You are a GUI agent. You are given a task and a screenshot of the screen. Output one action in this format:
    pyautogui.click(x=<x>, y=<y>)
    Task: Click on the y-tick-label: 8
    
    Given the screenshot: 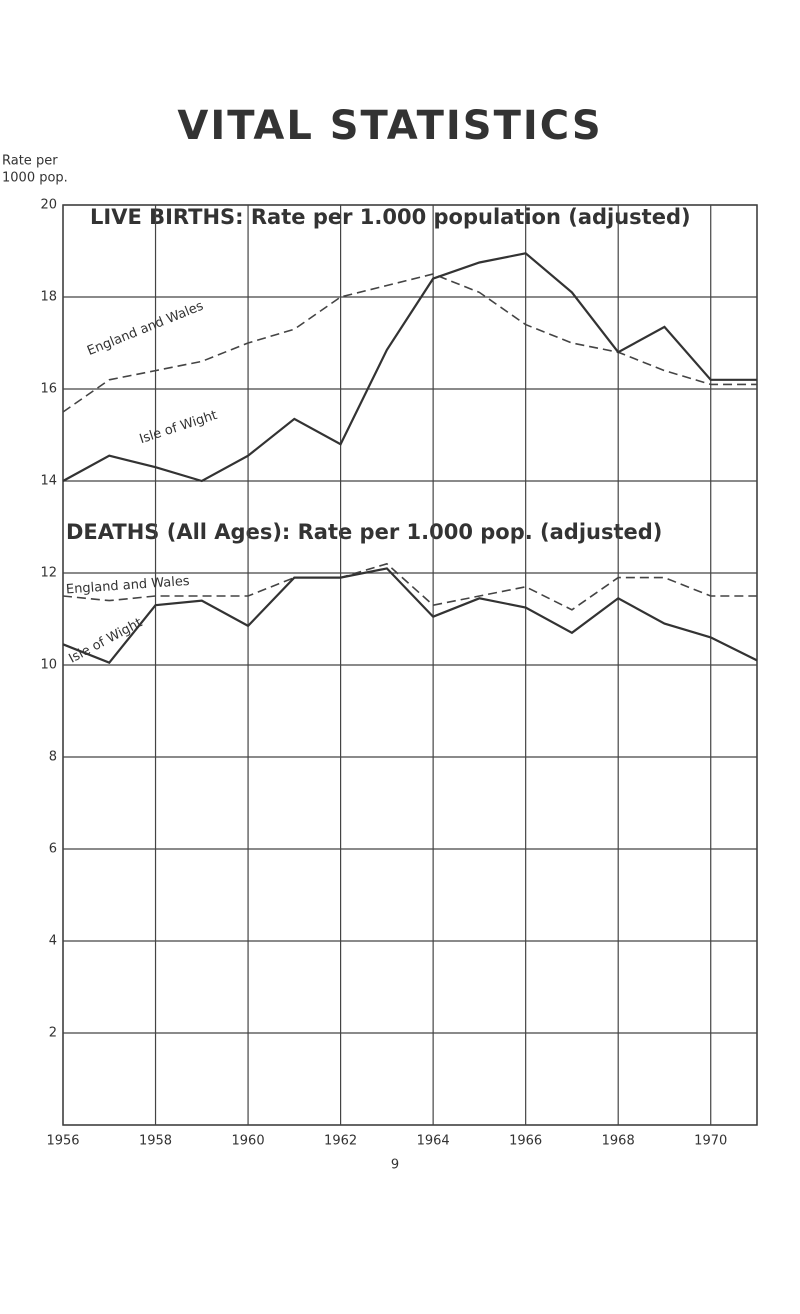 What is the action you would take?
    pyautogui.click(x=53, y=757)
    